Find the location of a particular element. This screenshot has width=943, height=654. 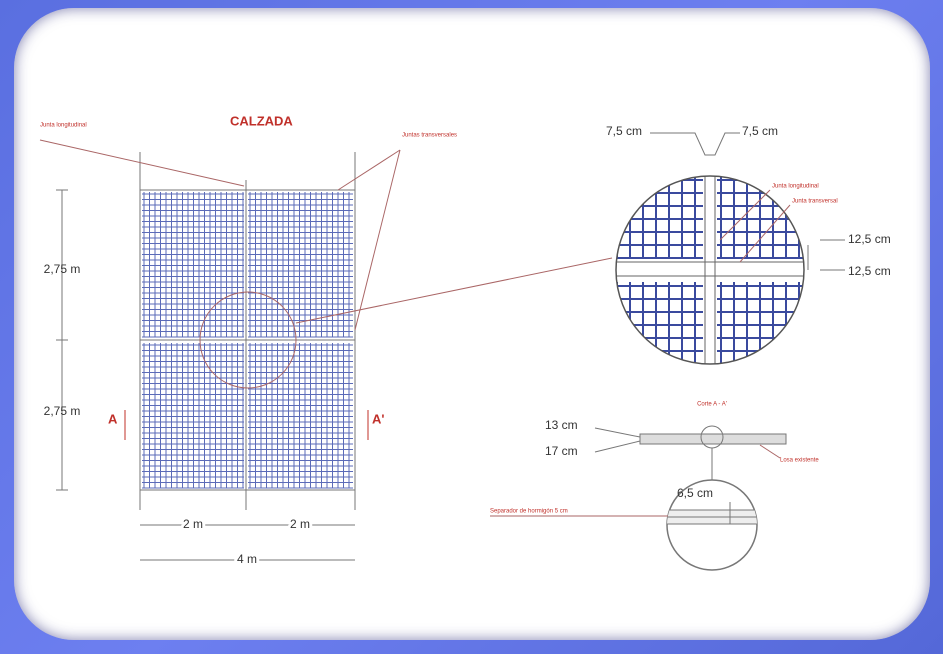

dimension: 6,5 cm is located at coordinates (695, 493).